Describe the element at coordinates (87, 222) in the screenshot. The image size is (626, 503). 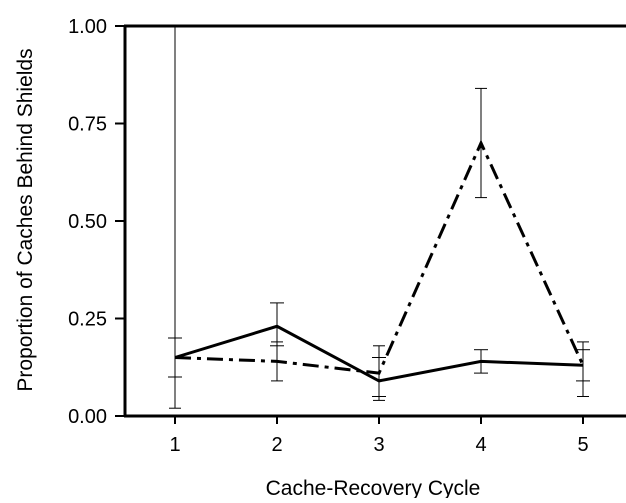
I see `y-tick-label: 0.50` at that location.